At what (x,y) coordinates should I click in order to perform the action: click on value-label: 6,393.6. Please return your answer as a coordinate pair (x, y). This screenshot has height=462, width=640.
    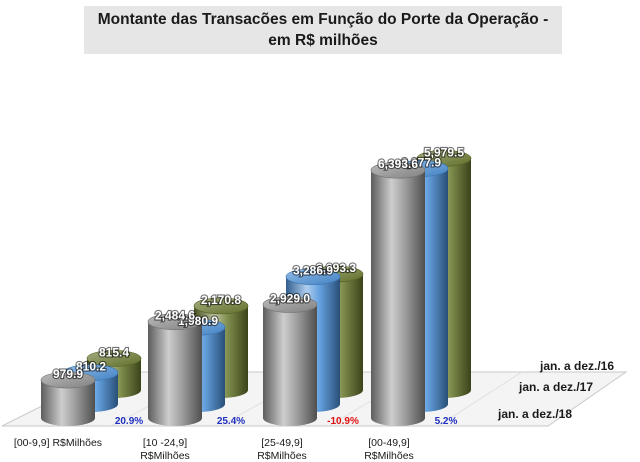
    Looking at the image, I should click on (398, 164).